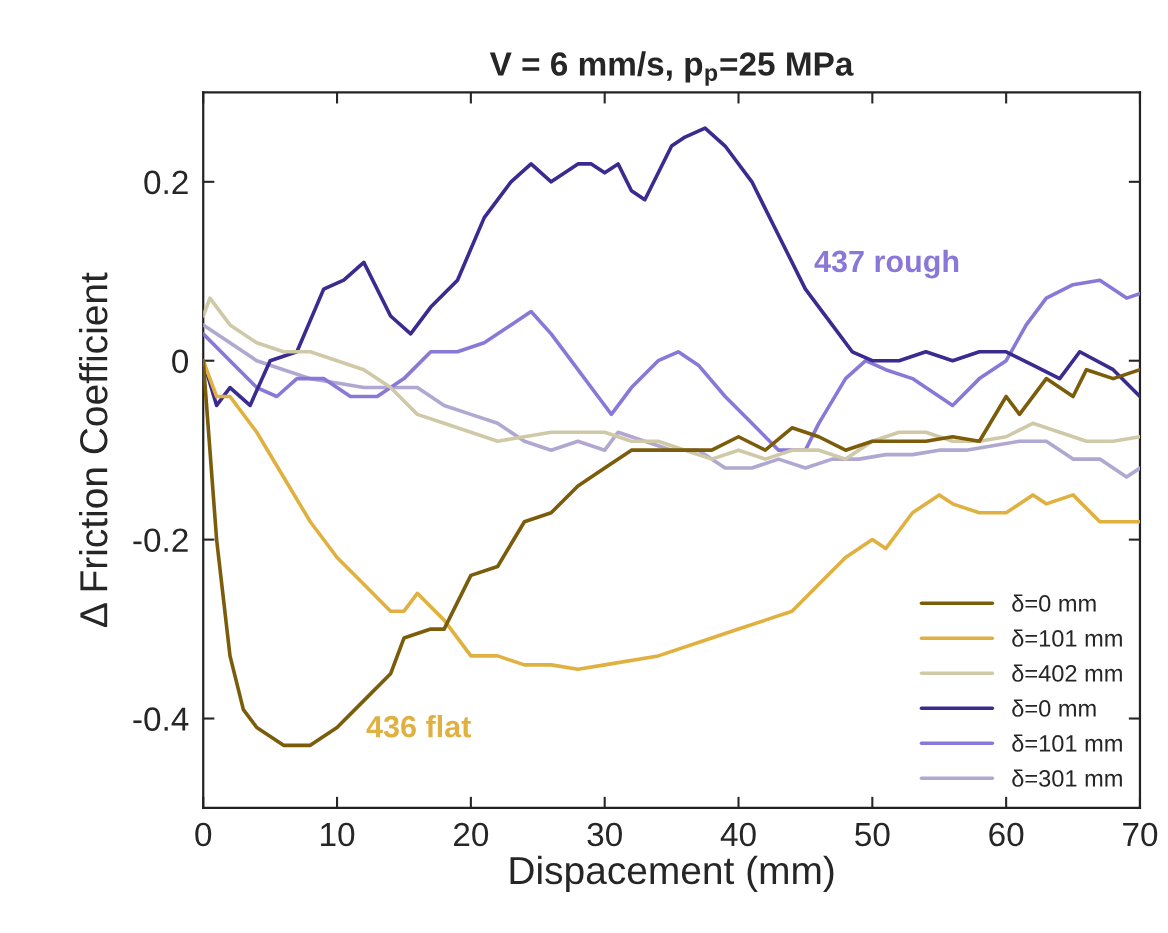 This screenshot has height=933, width=1168. I want to click on x-tick-label: 50, so click(872, 834).